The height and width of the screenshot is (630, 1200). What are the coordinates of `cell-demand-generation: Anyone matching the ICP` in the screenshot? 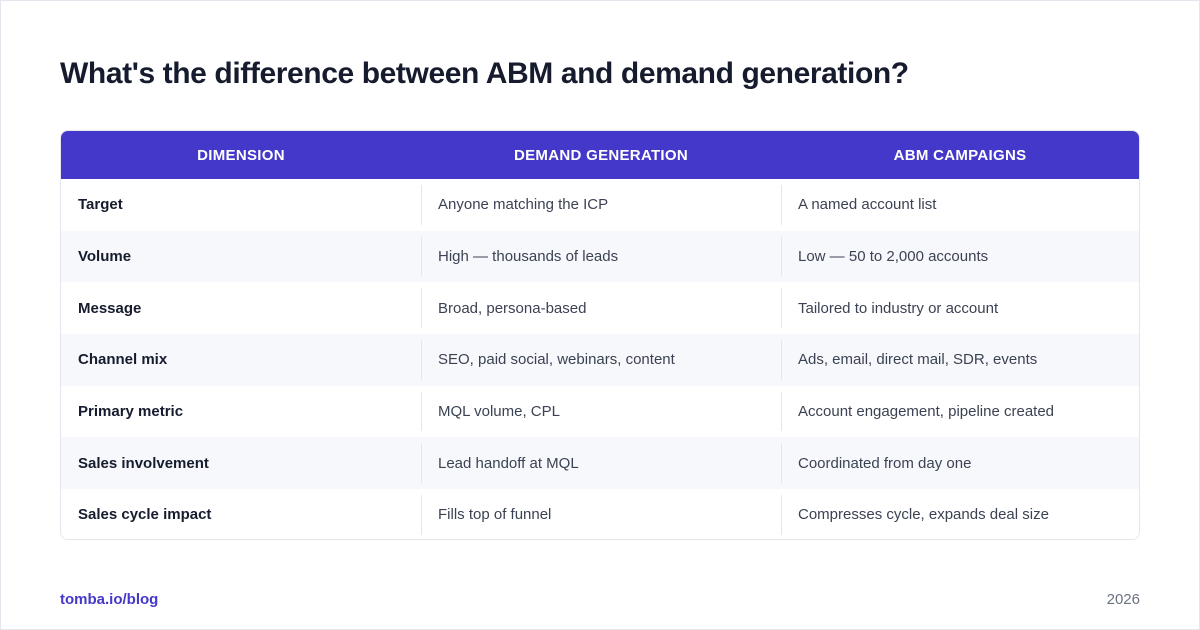 It's located at (601, 205).